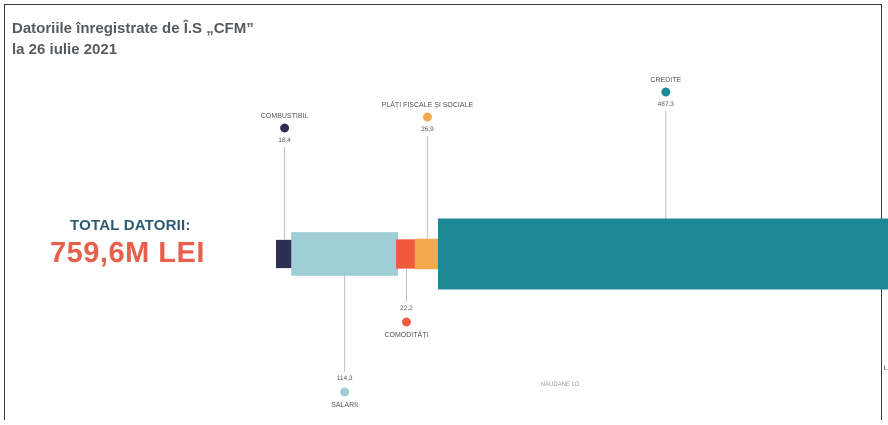 The height and width of the screenshot is (425, 888). What do you see at coordinates (344, 405) in the screenshot?
I see `label-salarii-line-1: SALARII` at bounding box center [344, 405].